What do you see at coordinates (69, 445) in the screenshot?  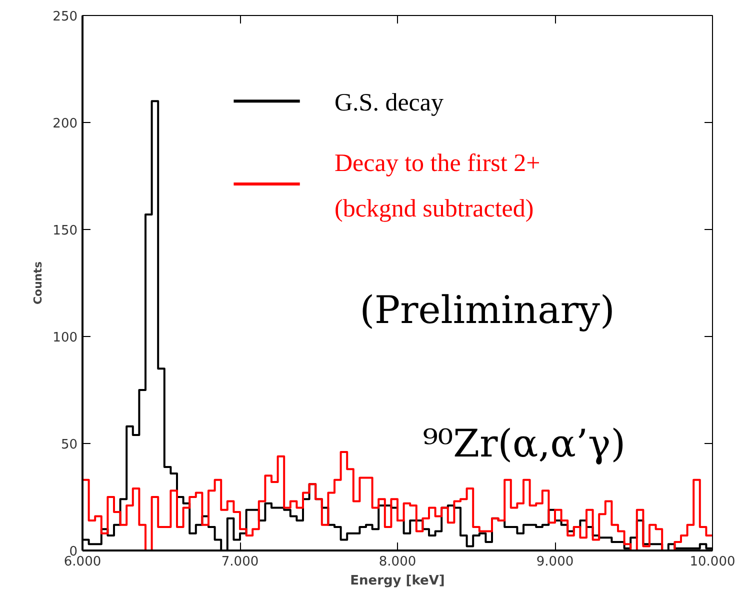 I see `y-tick-label: 50` at bounding box center [69, 445].